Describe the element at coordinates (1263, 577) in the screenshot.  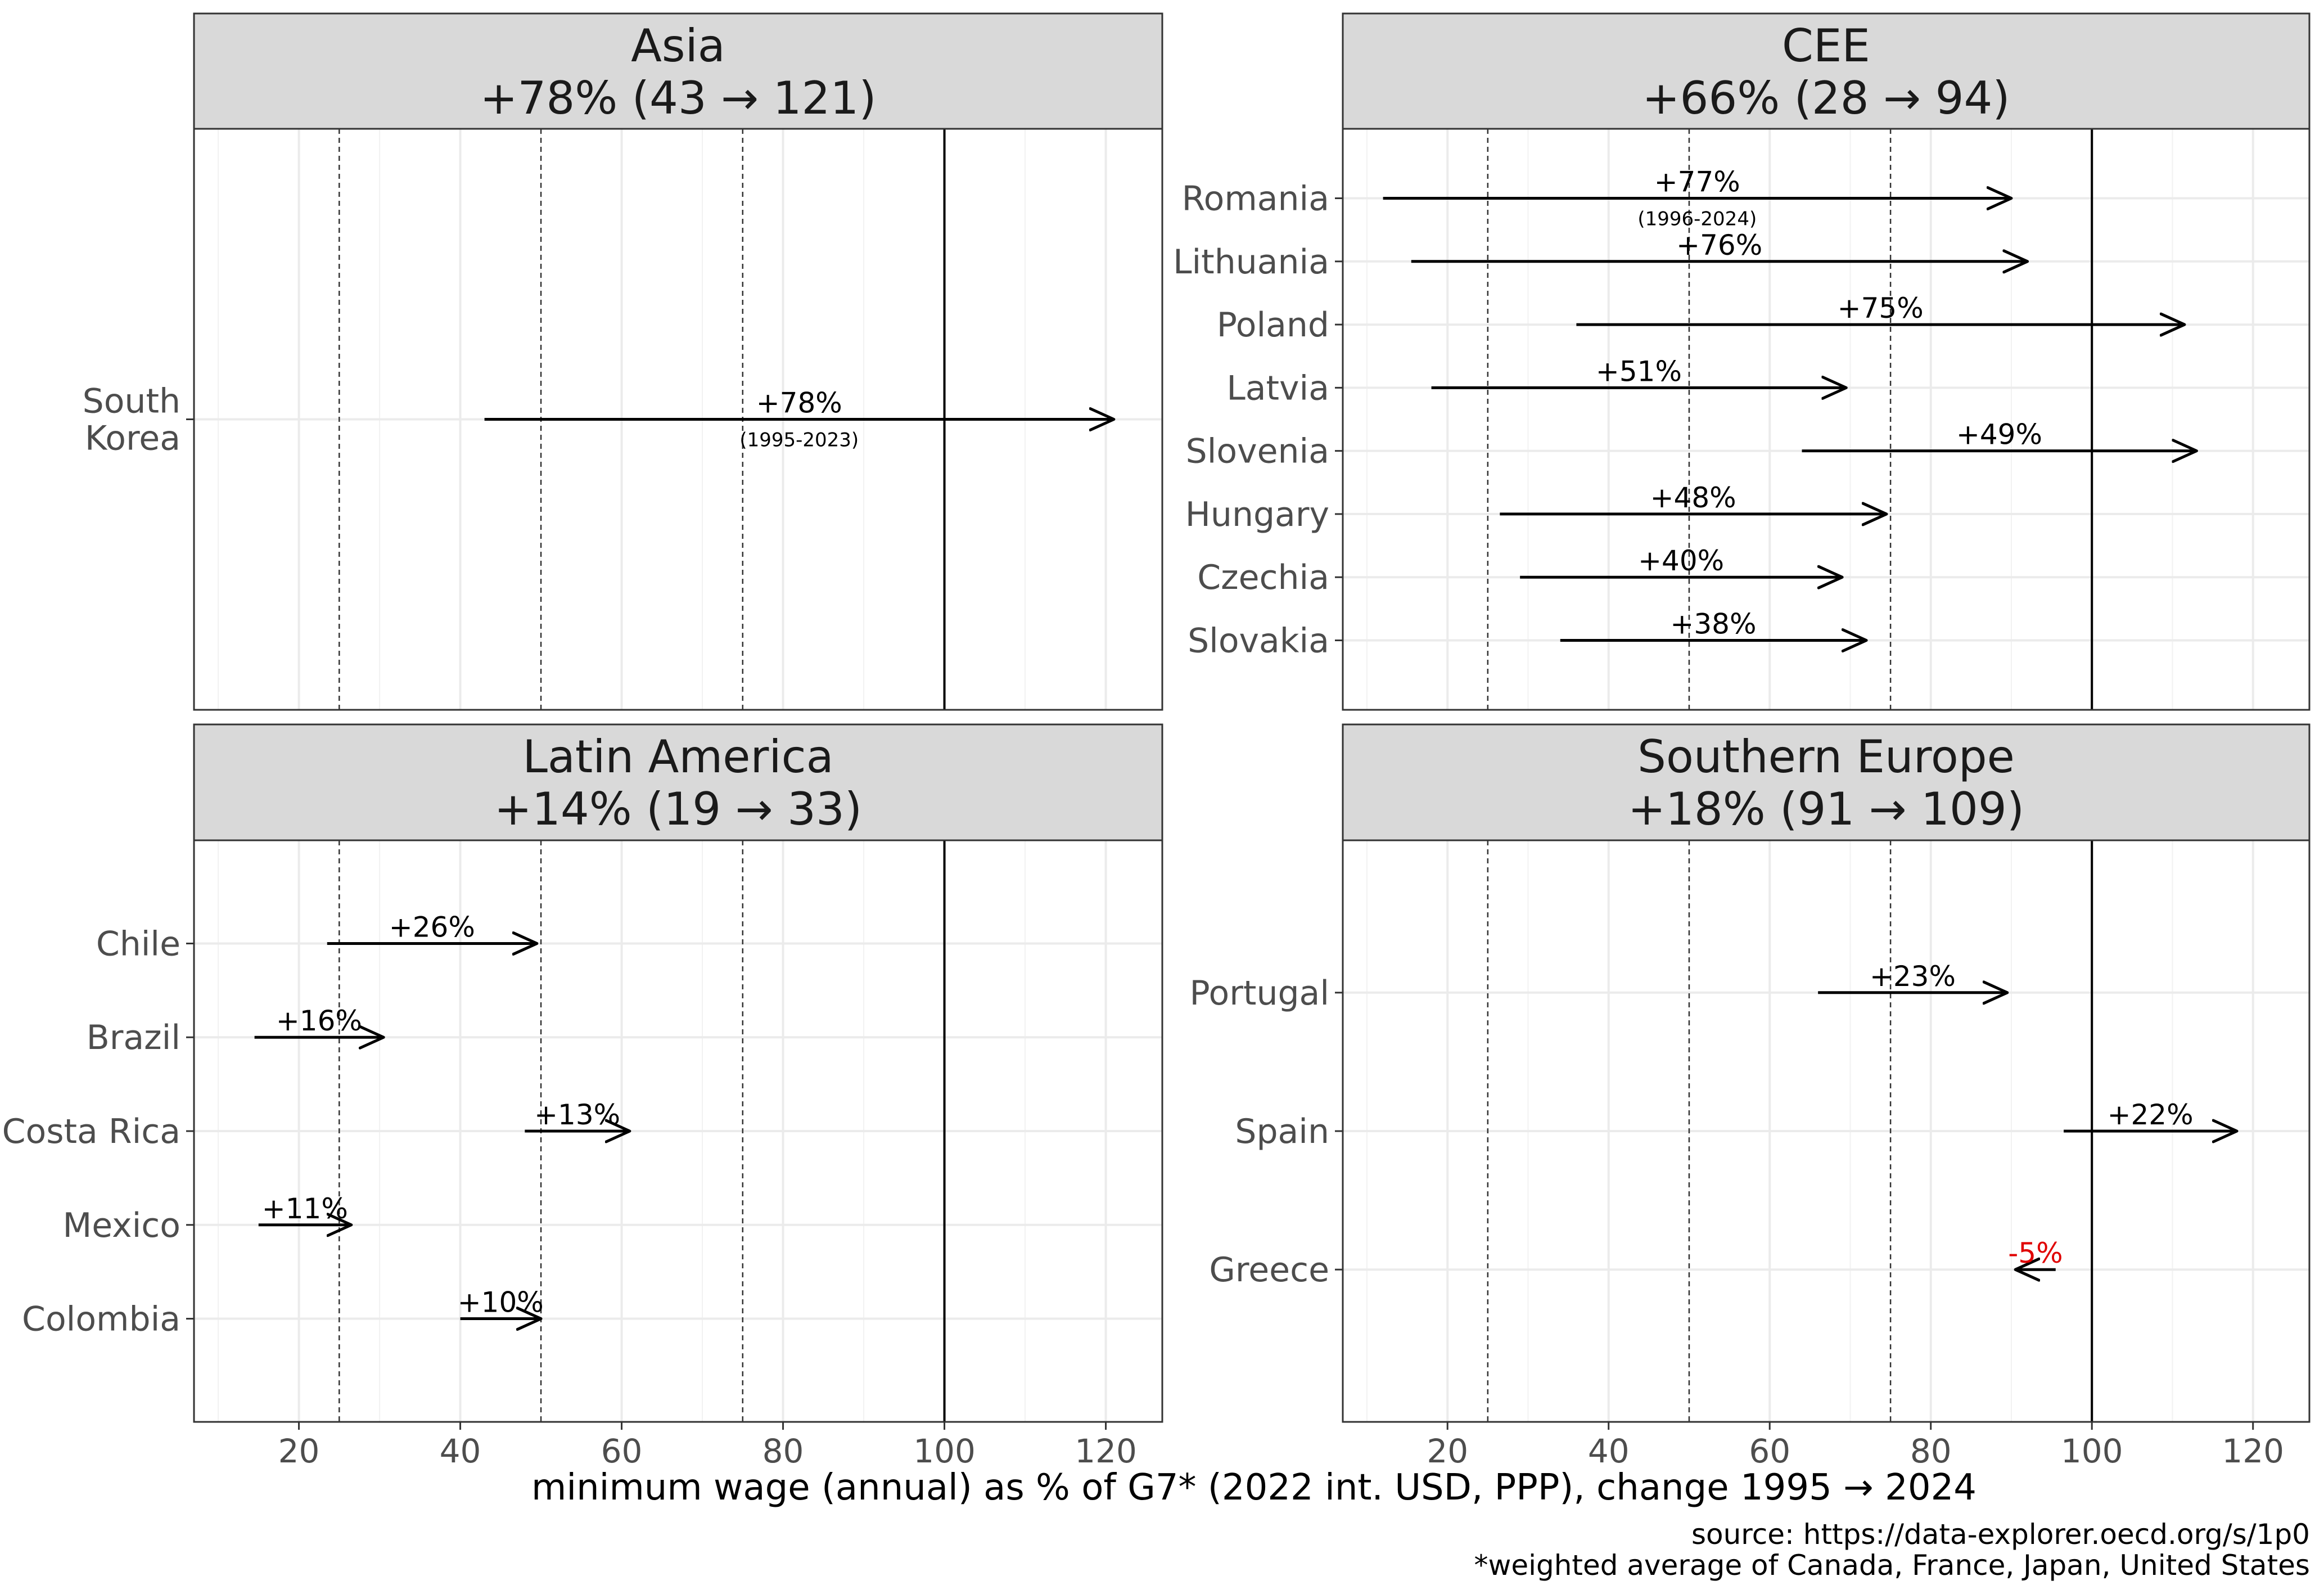
I see `country-label: Czechia` at that location.